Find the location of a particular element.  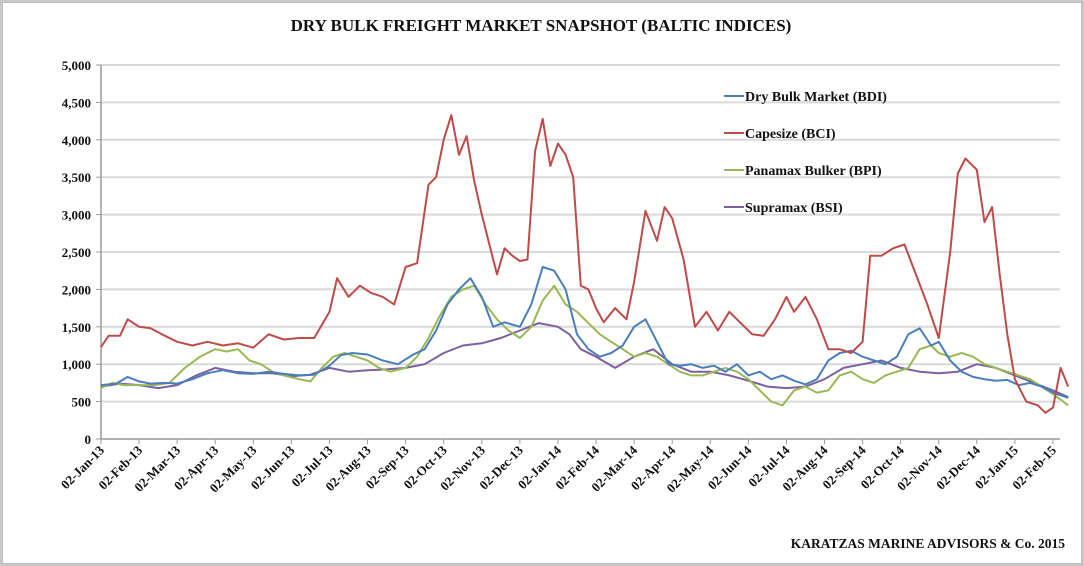

y-tick-label: 4,500 is located at coordinates (76, 102).